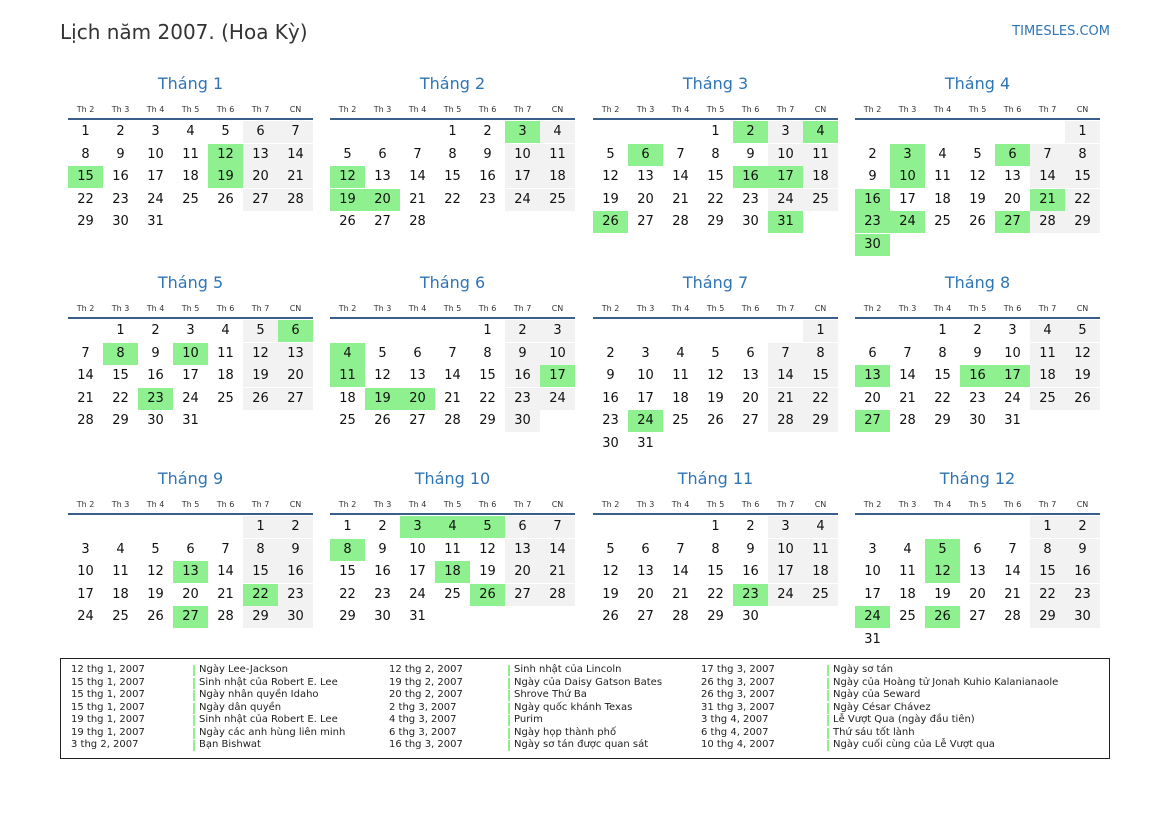 This screenshot has width=1169, height=827. What do you see at coordinates (820, 154) in the screenshot?
I see `day-cell: 11` at bounding box center [820, 154].